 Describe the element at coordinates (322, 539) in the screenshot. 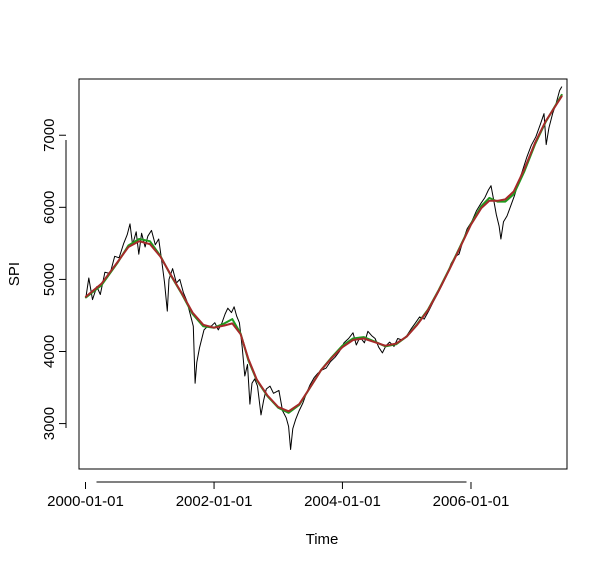

I see `x-axis-label: Time` at that location.